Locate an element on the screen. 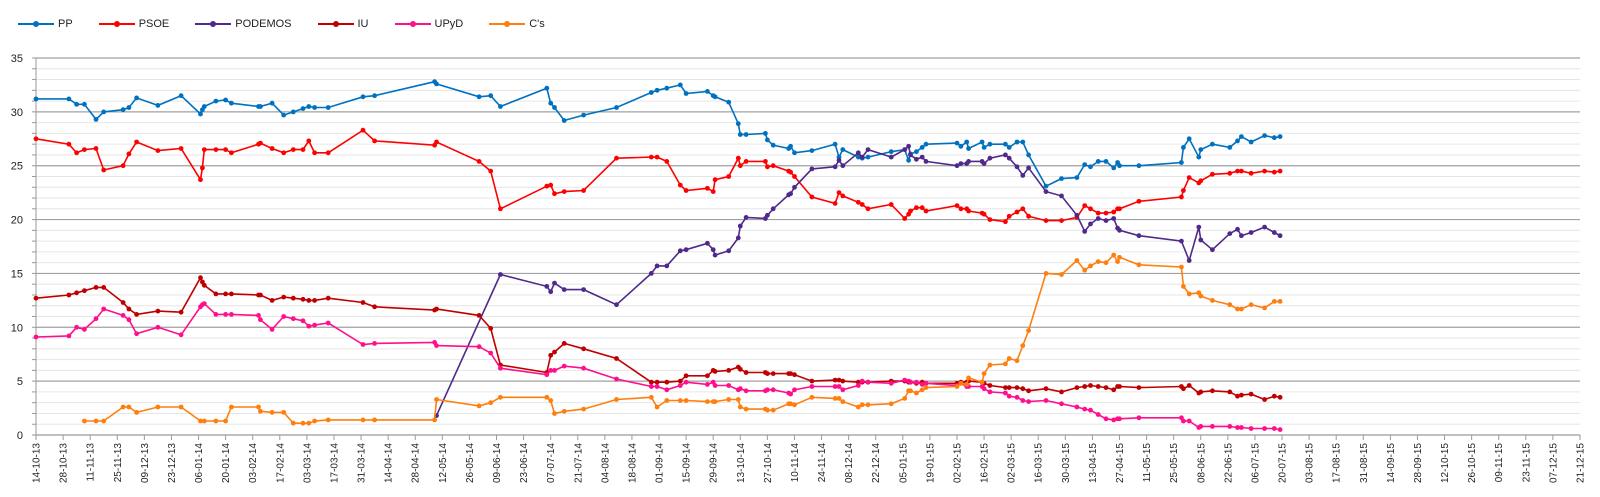  x-tick-label: 06-07-15 is located at coordinates (1255, 463).